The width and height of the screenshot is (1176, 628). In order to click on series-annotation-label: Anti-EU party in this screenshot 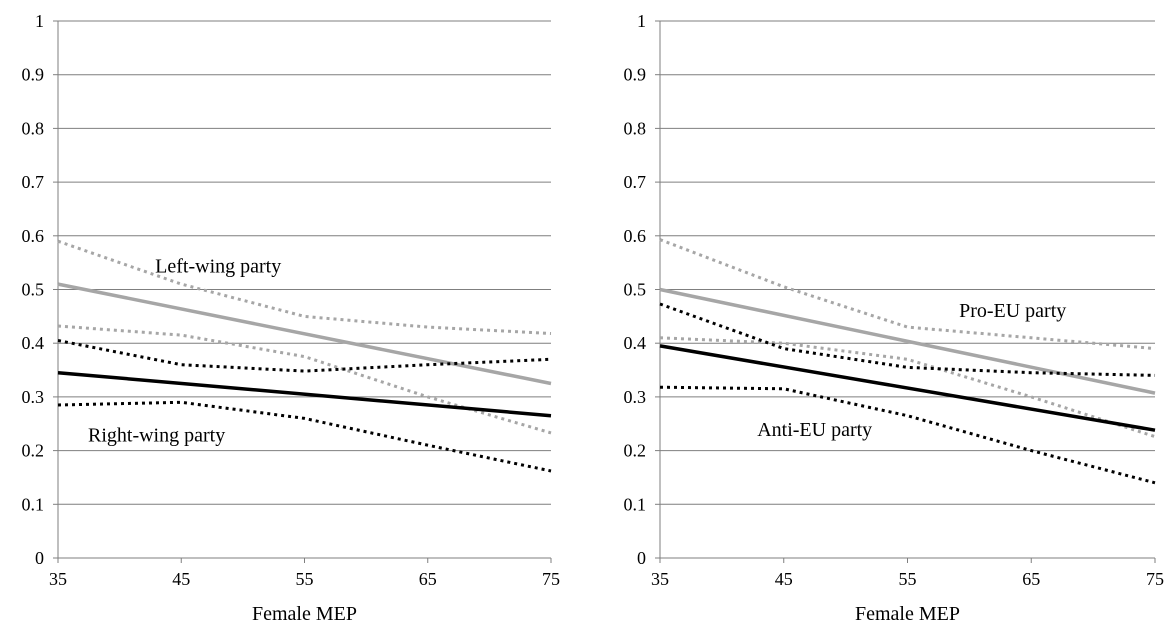, I will do `click(814, 430)`.